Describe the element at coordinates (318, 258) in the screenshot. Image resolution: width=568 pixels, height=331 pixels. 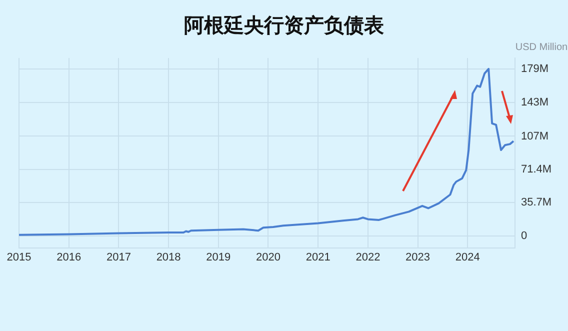
I see `x-tick-label: 2021` at that location.